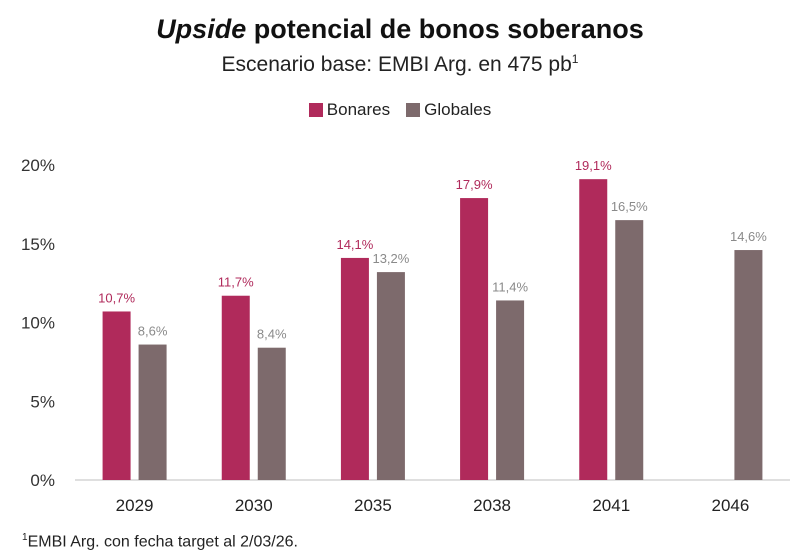 This screenshot has width=800, height=553. I want to click on y-tick-label: 5%, so click(42, 401).